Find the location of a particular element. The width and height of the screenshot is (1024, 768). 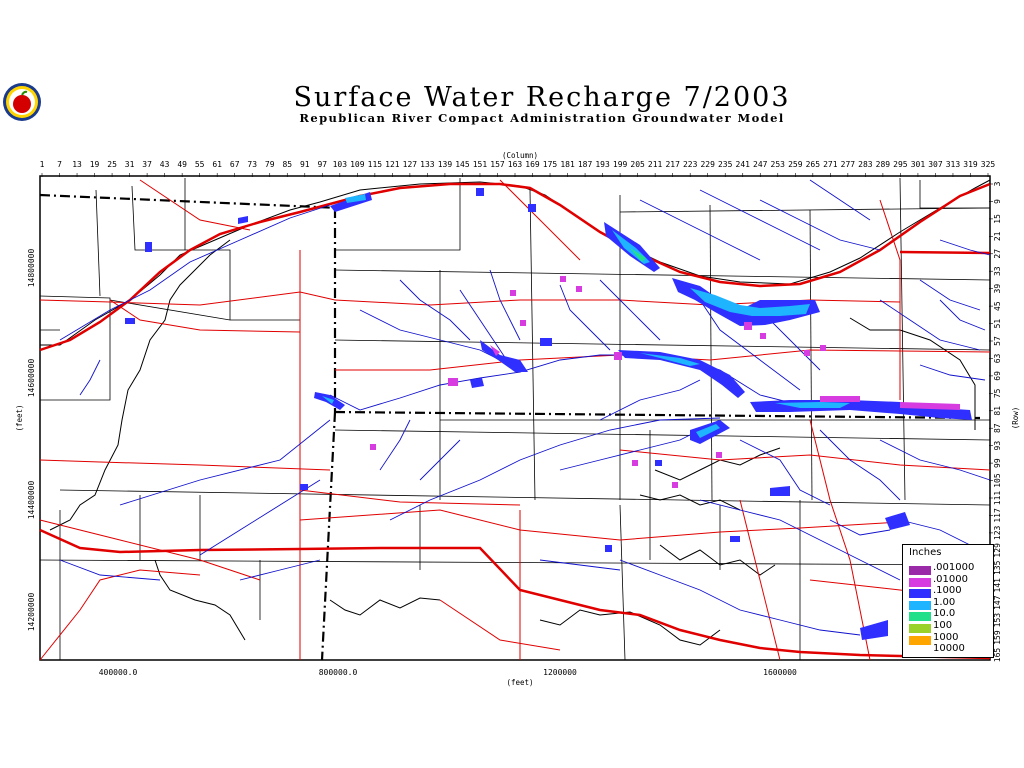

column-tick: 49 is located at coordinates (182, 164).